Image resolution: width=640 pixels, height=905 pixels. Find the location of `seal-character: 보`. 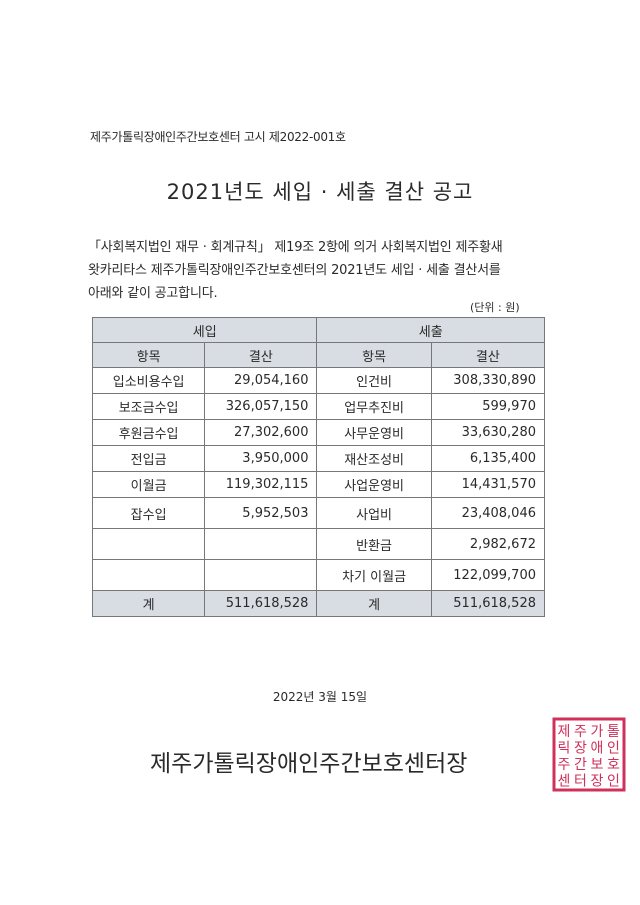

seal-character: 보 is located at coordinates (597, 765).